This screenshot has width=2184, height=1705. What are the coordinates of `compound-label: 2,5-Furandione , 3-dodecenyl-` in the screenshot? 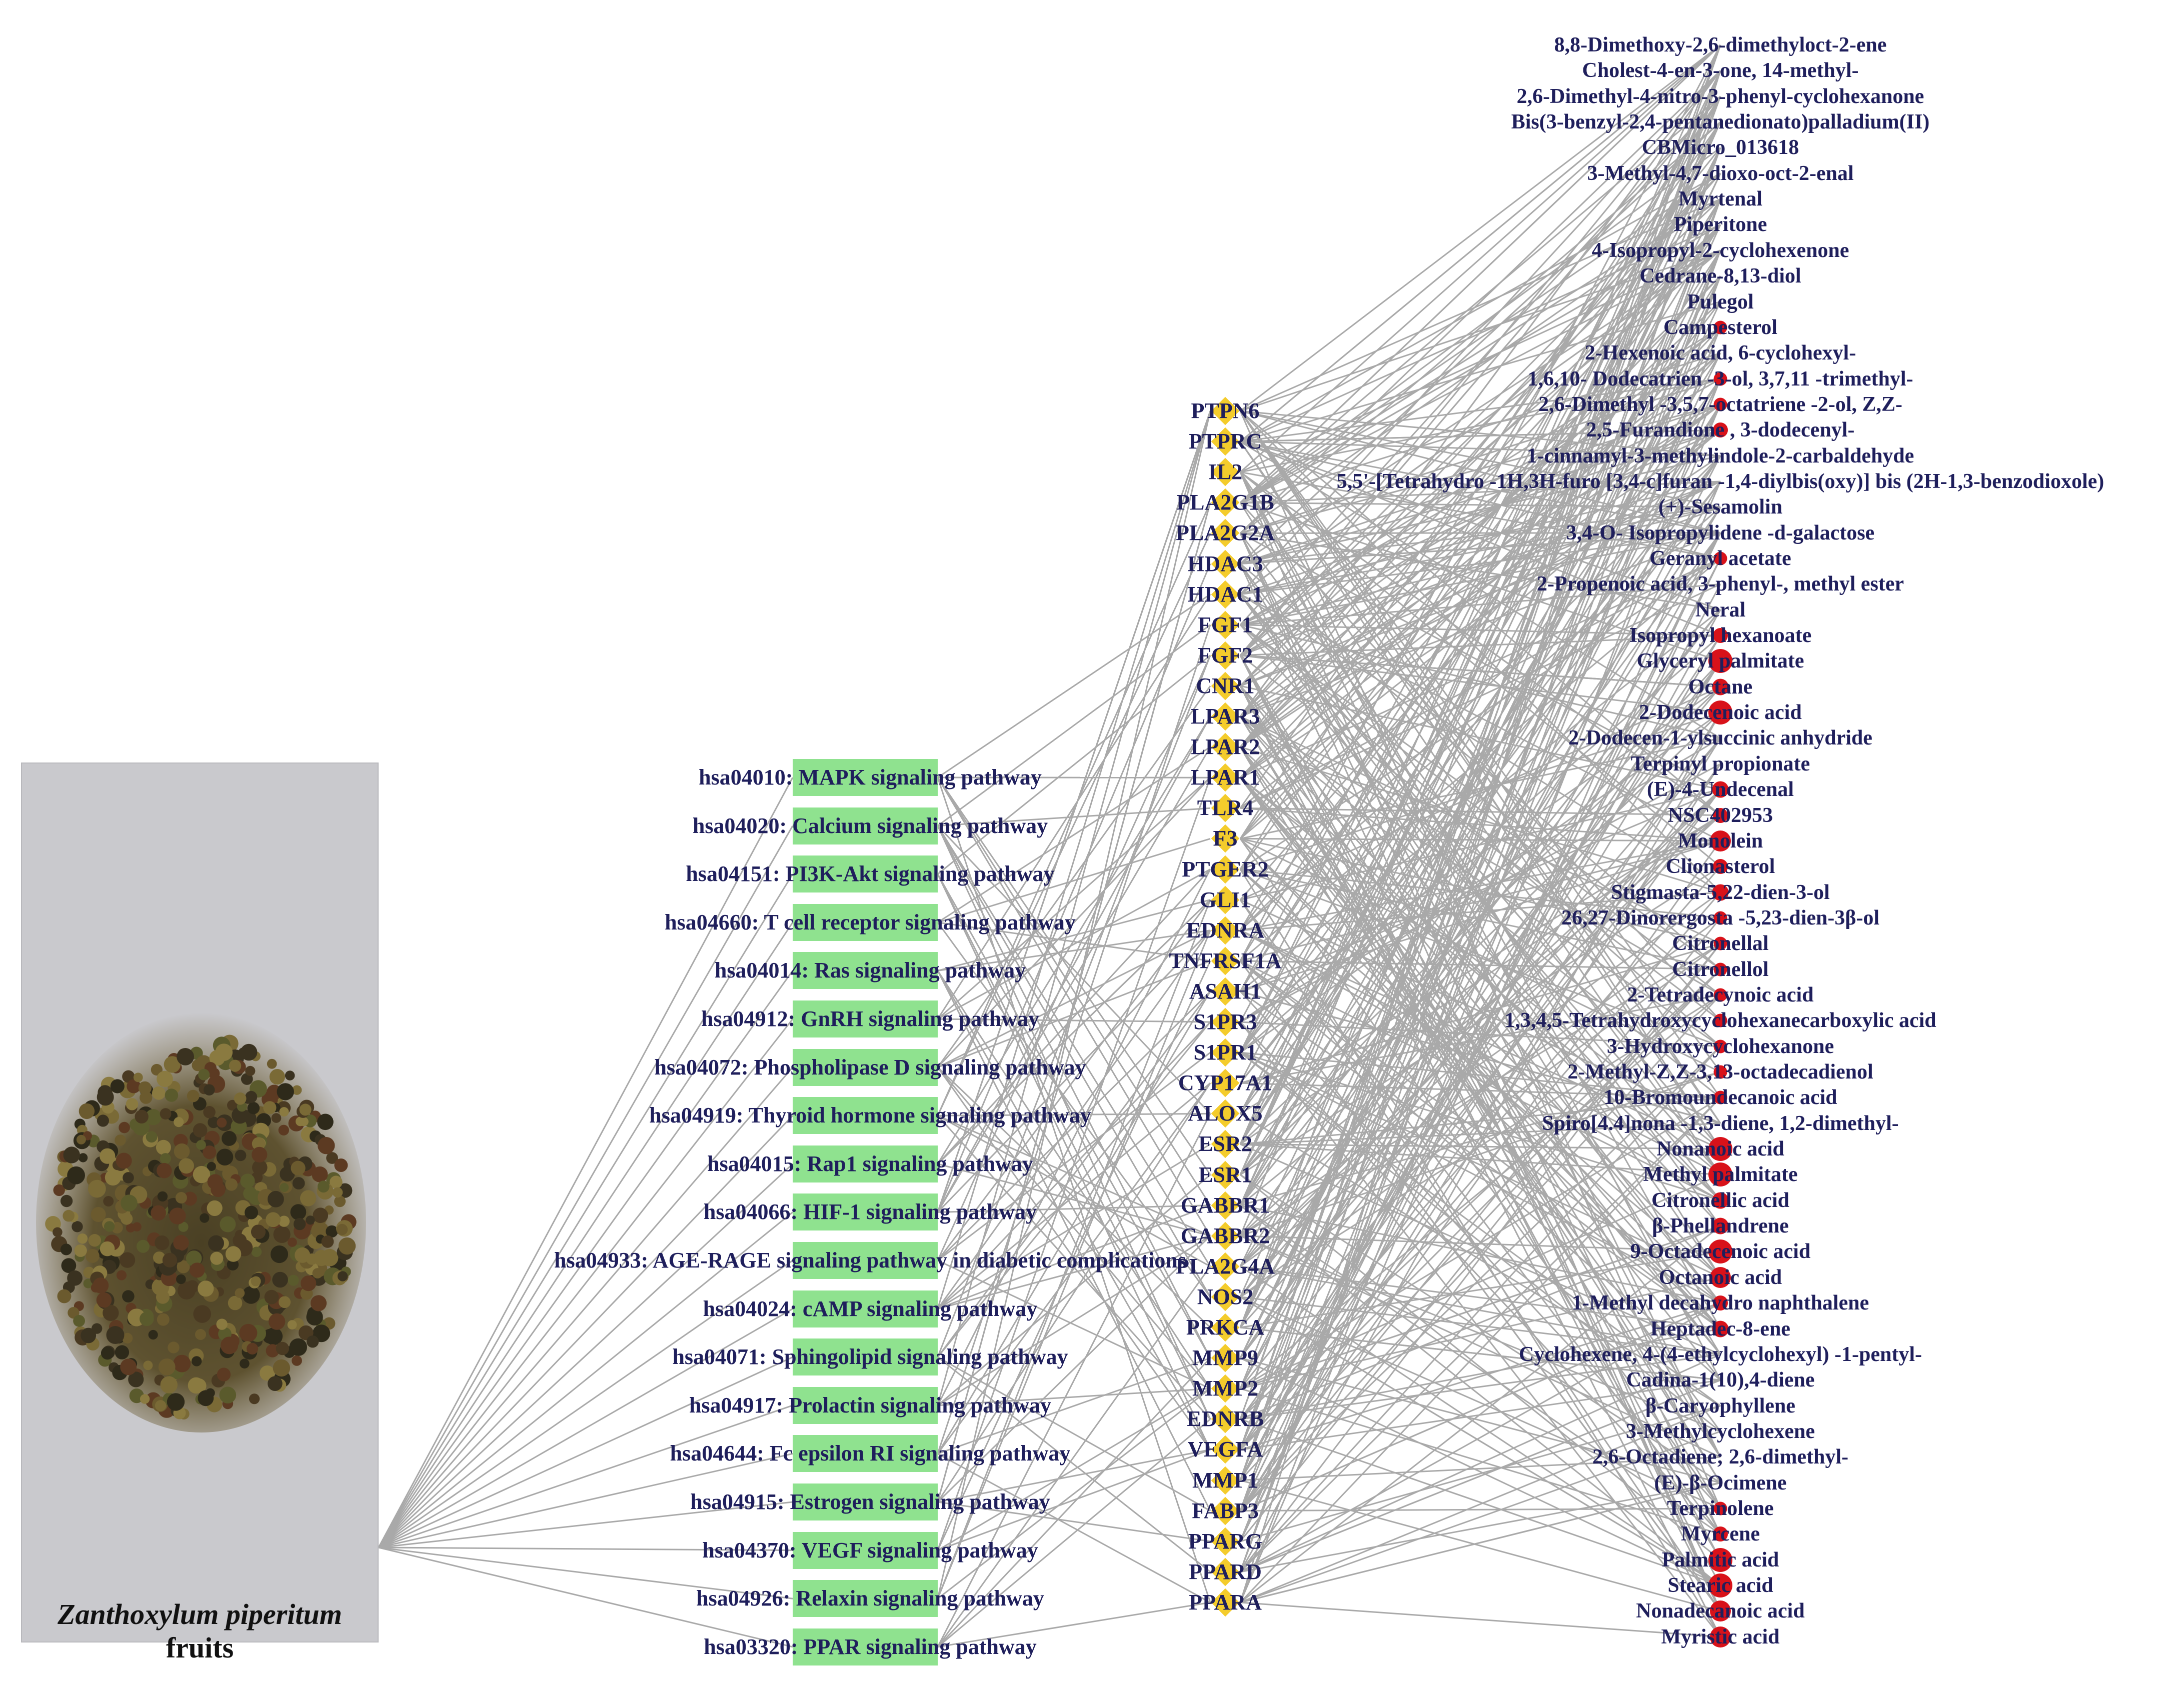 It's located at (1720, 430).